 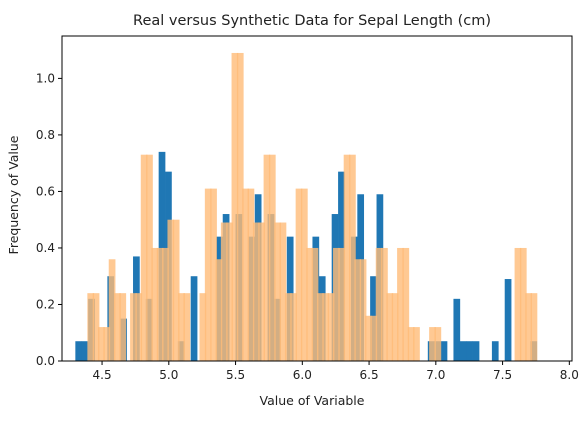 What do you see at coordinates (45, 304) in the screenshot?
I see `y-tick-label: 0.2` at bounding box center [45, 304].